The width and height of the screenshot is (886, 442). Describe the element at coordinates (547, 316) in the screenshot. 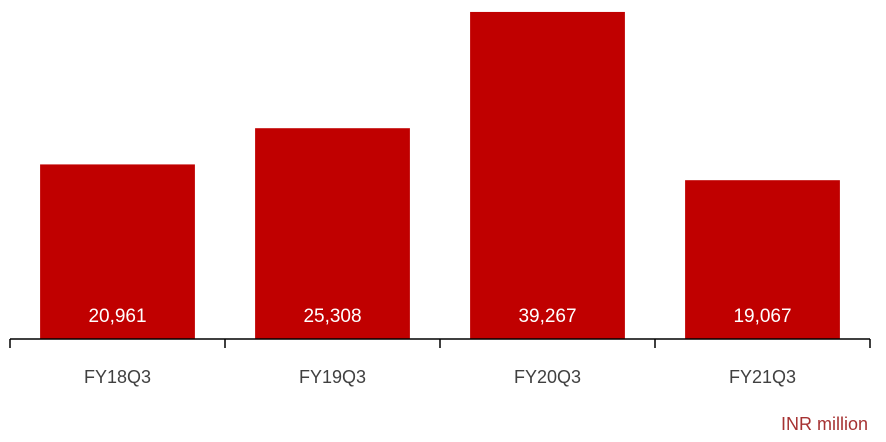

I see `value-label-fy20q3: 39,267` at that location.